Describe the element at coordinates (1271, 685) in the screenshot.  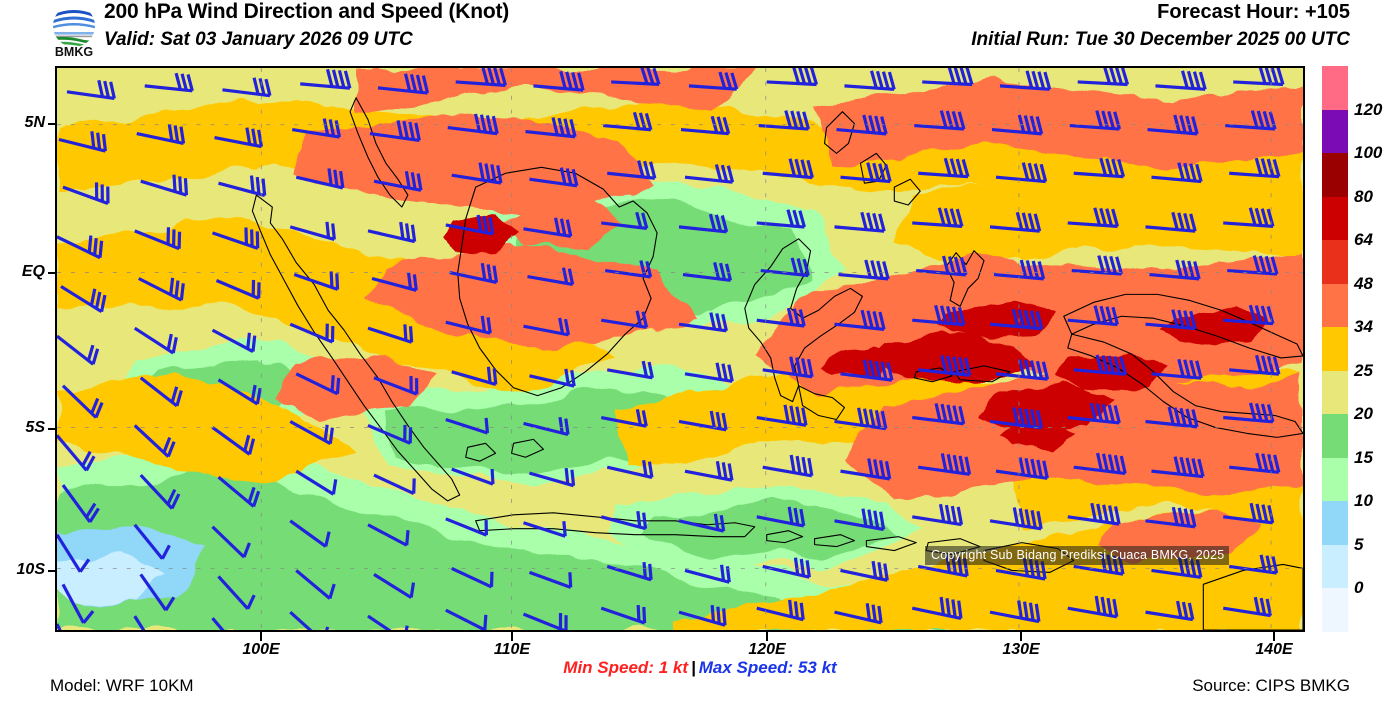
I see `source-label: Source: CIPS BMKG` at that location.